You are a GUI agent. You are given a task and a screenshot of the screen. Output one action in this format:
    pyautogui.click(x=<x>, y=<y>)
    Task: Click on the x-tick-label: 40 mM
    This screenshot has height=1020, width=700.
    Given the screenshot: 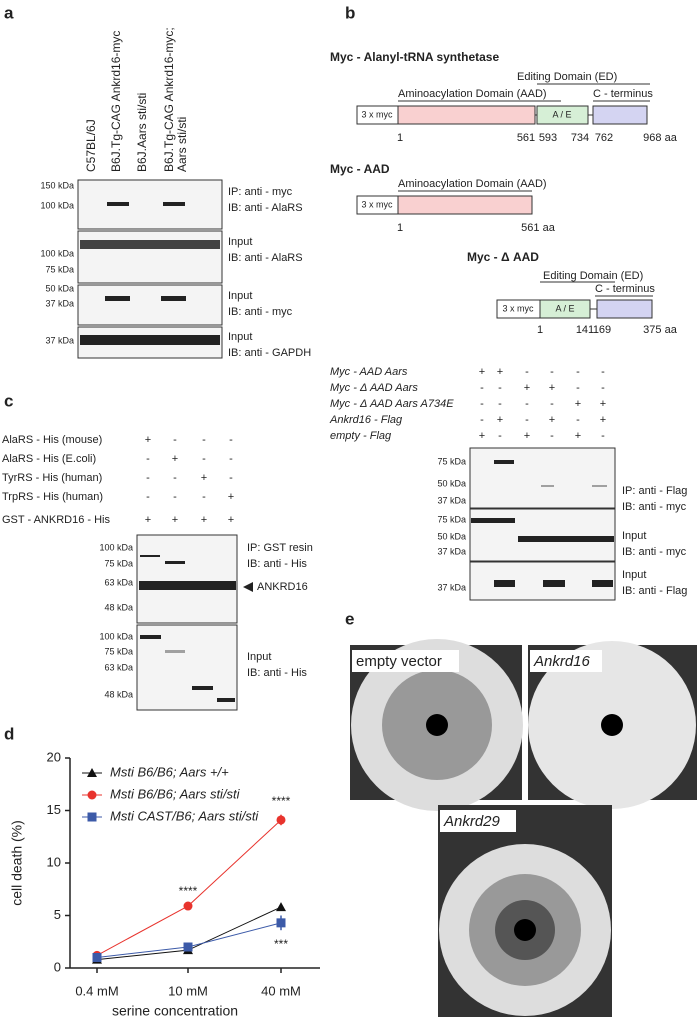 What is the action you would take?
    pyautogui.click(x=281, y=990)
    